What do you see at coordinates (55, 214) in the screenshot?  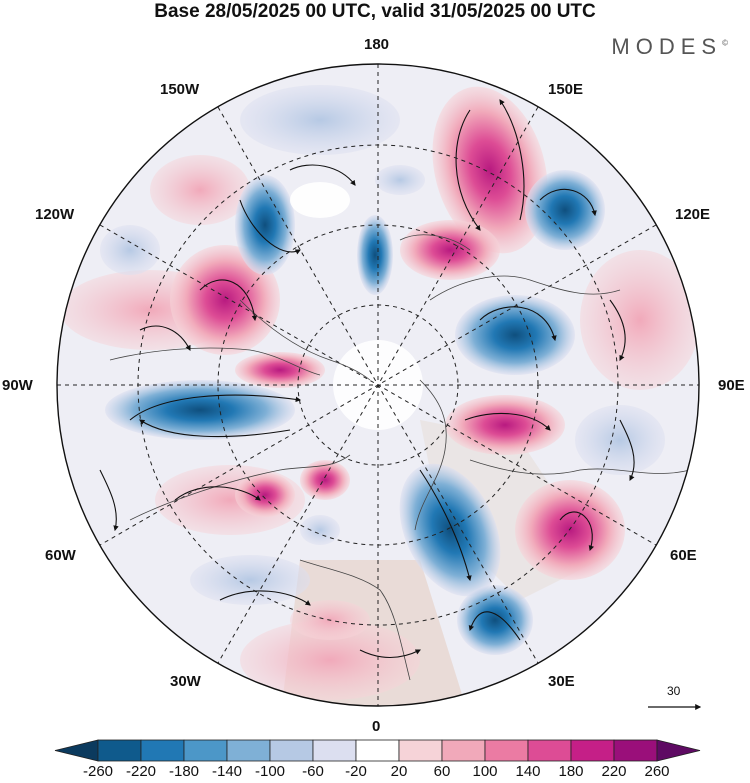 I see `lon-label-120w: 120W` at bounding box center [55, 214].